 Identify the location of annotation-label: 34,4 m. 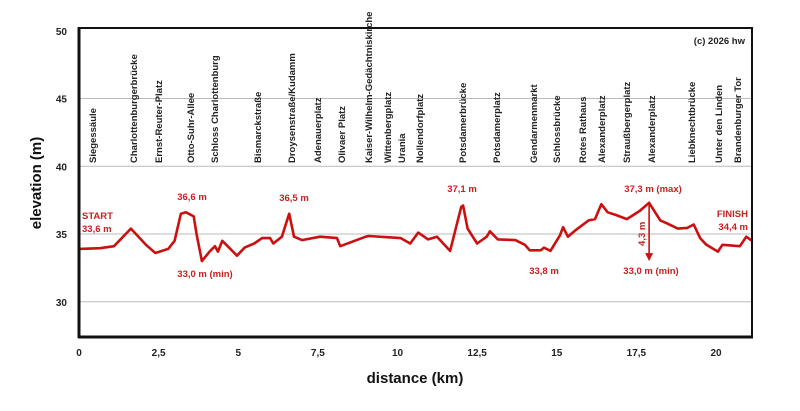
(733, 227).